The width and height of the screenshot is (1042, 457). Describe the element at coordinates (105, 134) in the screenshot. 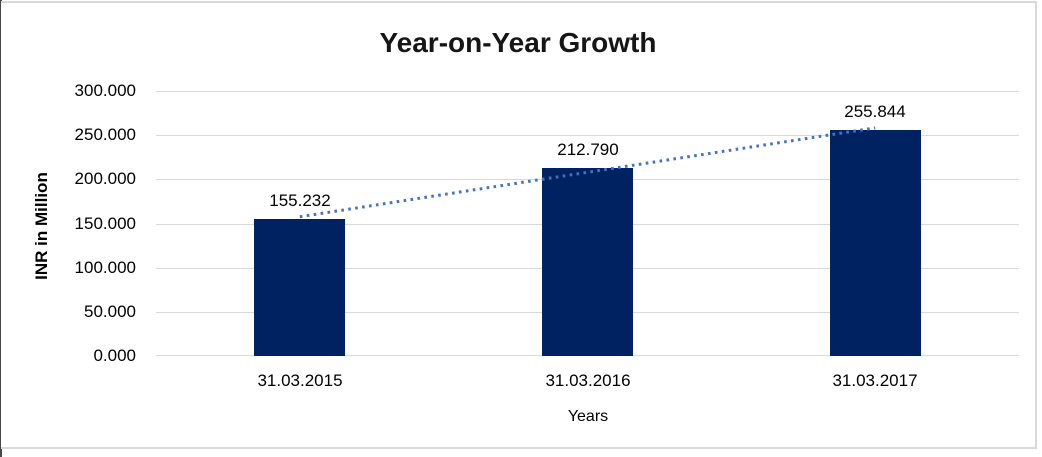

I see `y-axis-tick-label: 250.000` at that location.